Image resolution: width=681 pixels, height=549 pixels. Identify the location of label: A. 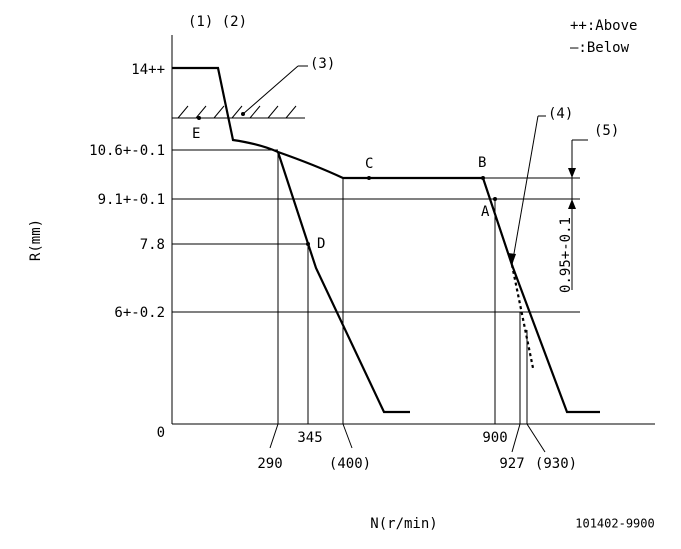
(485, 212).